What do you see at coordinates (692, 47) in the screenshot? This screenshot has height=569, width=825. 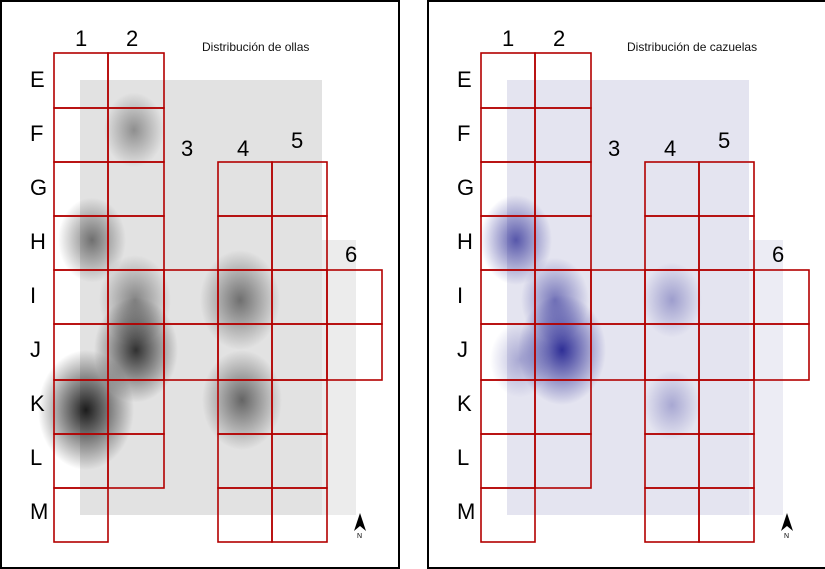 I see `map-title: Distribución de cazuelas` at bounding box center [692, 47].